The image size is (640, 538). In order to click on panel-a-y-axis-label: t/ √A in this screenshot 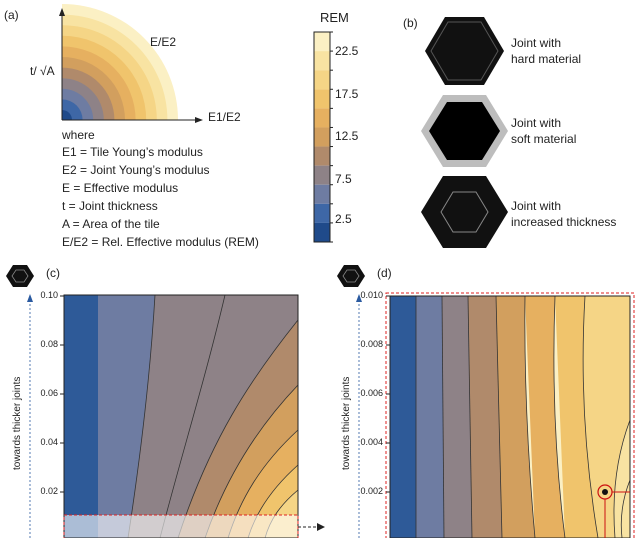, I will do `click(42, 71)`.